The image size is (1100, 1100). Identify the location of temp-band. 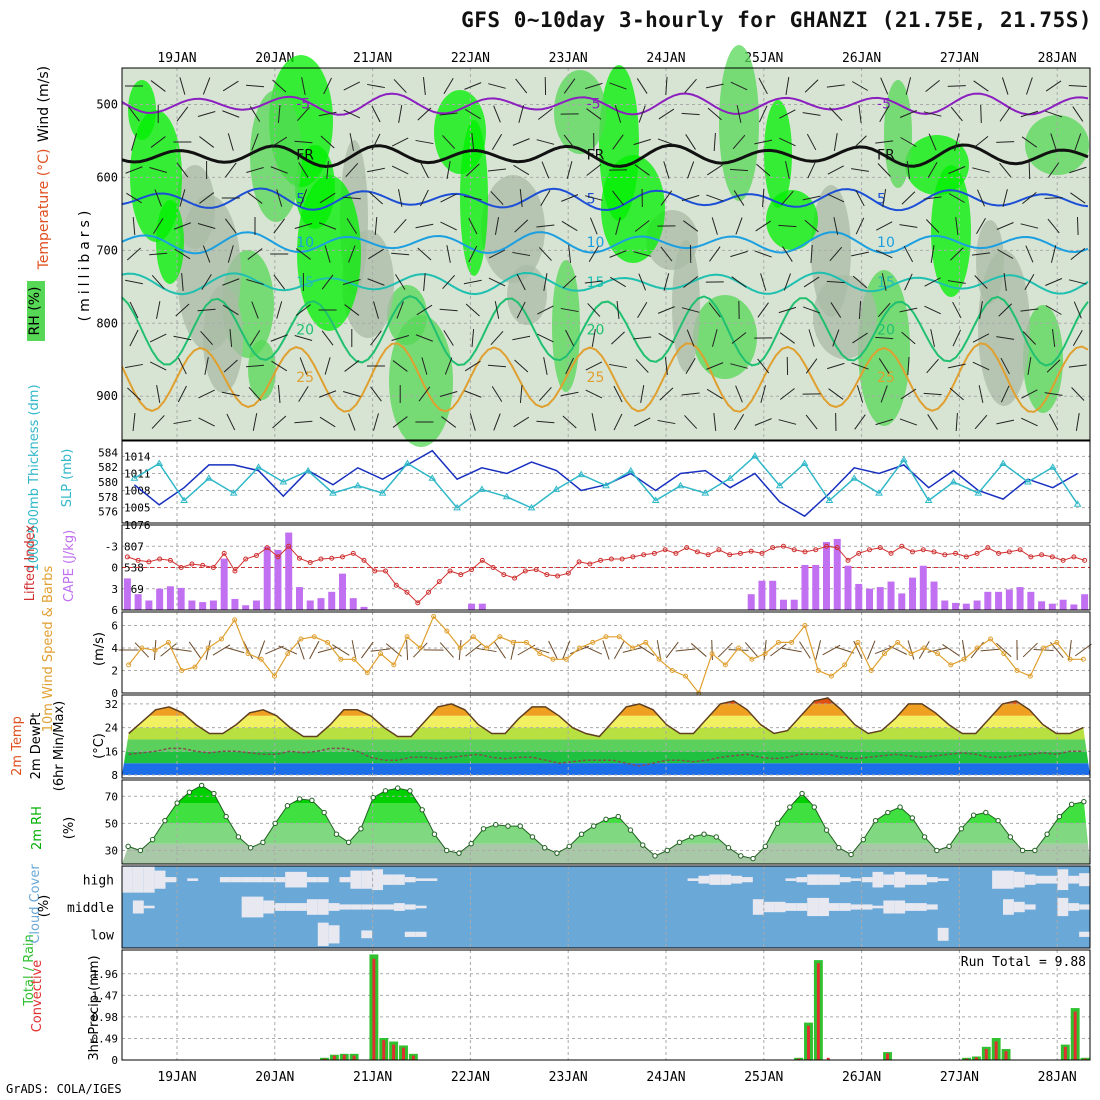
(606, 757).